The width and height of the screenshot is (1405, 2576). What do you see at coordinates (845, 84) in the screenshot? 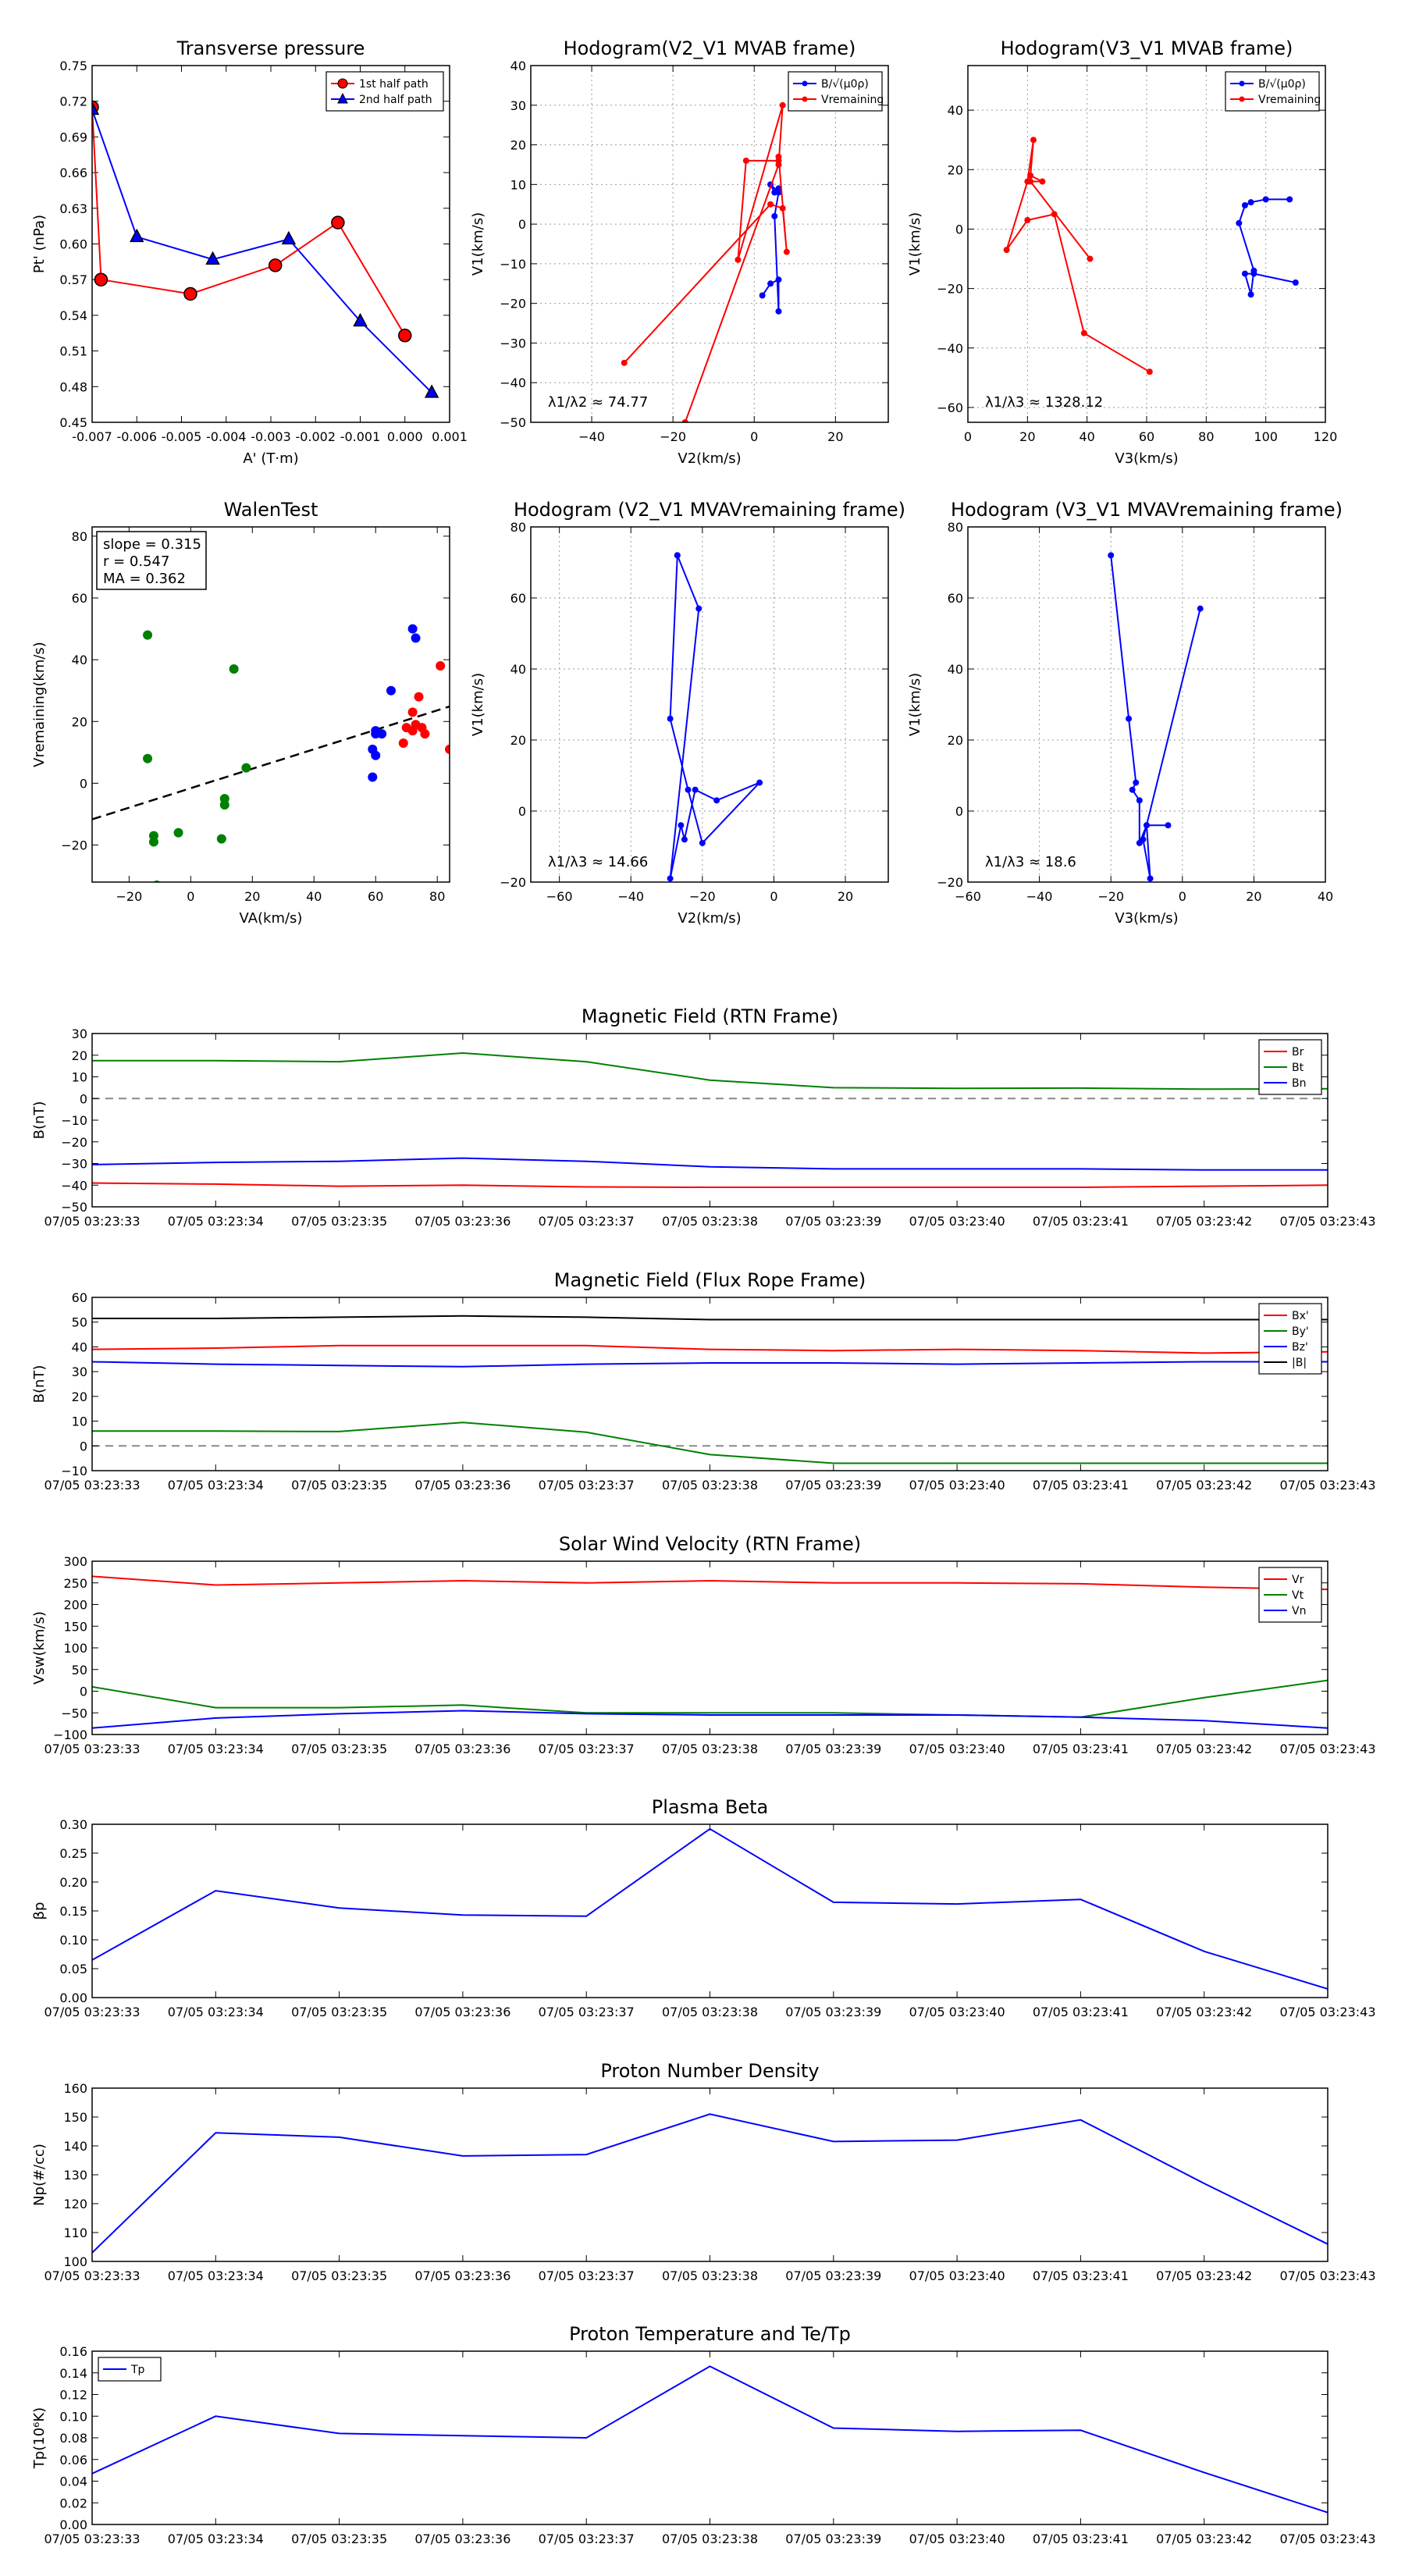
I see `legend-label: B/√(μ0ρ)` at bounding box center [845, 84].